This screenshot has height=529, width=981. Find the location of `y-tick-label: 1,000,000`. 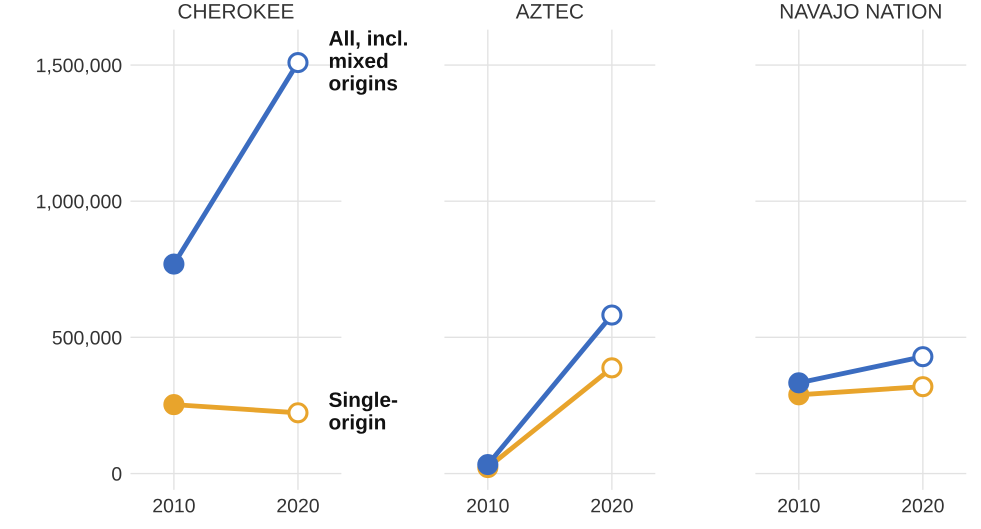

y-tick-label: 1,000,000 is located at coordinates (79, 202).